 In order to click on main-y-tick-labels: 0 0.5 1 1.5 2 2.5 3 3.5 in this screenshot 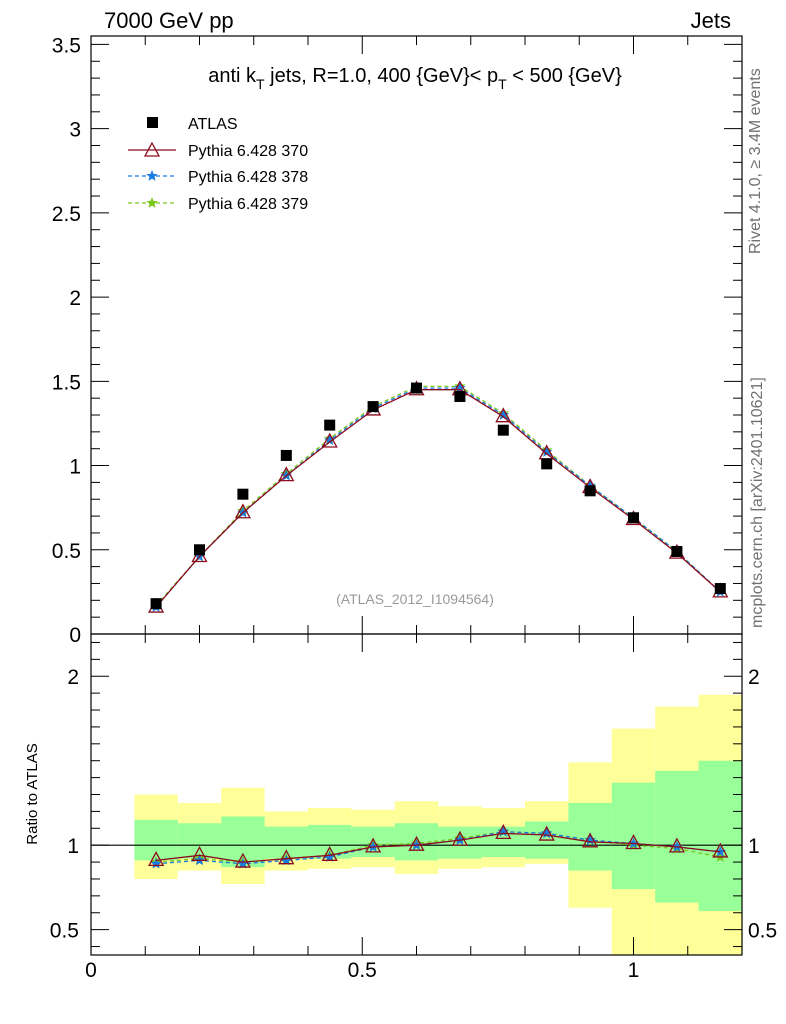, I will do `click(66, 340)`.